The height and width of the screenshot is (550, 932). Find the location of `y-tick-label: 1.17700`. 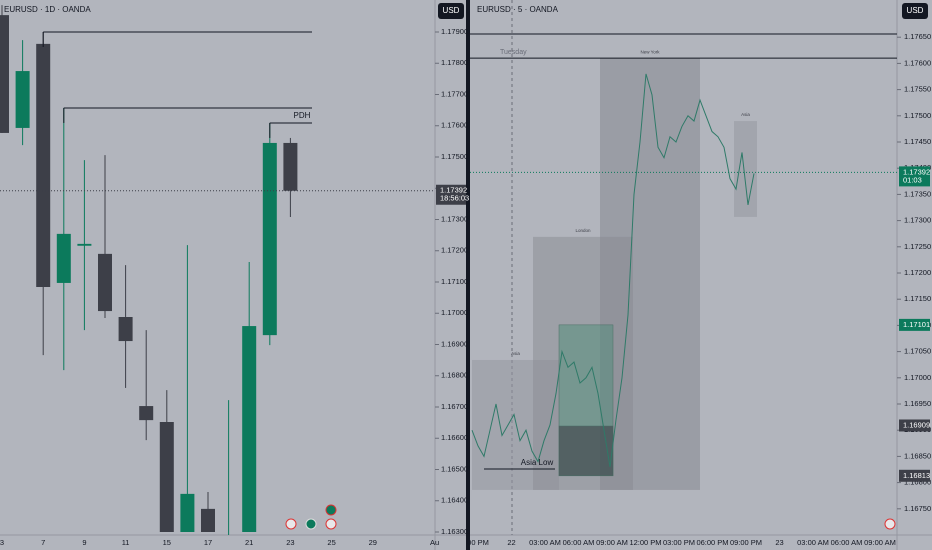

y-tick-label: 1.17700 is located at coordinates (454, 93).